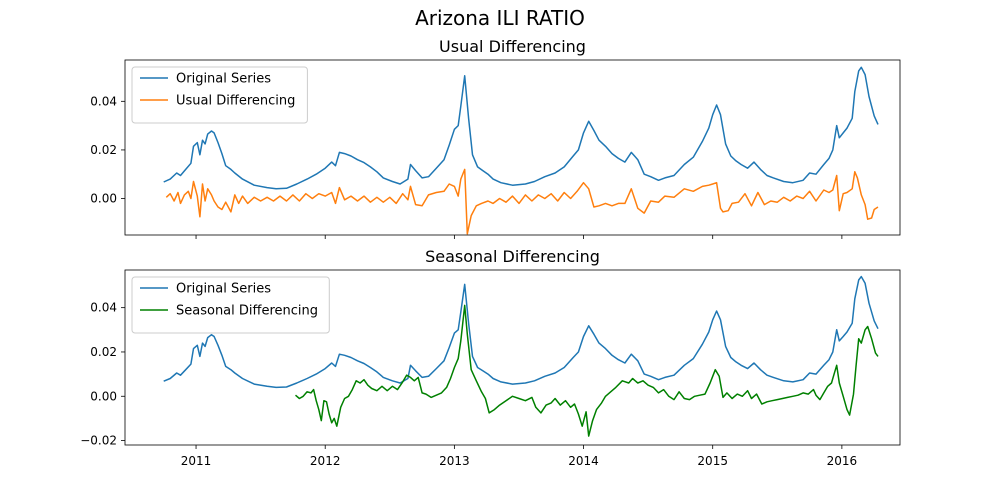 The width and height of the screenshot is (1000, 500). I want to click on y-tick-label: −0.02, so click(98, 441).